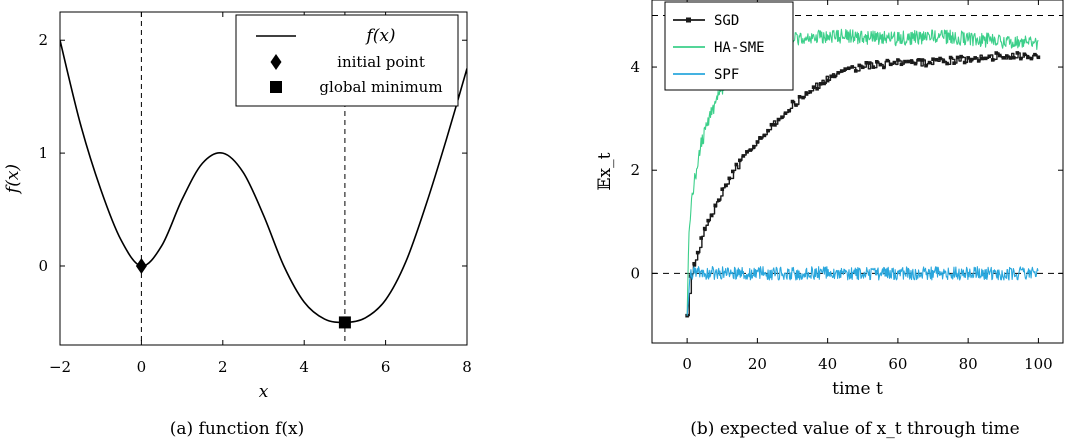 The image size is (1068, 444). I want to click on legend-label-fx: f(x), so click(379, 36).